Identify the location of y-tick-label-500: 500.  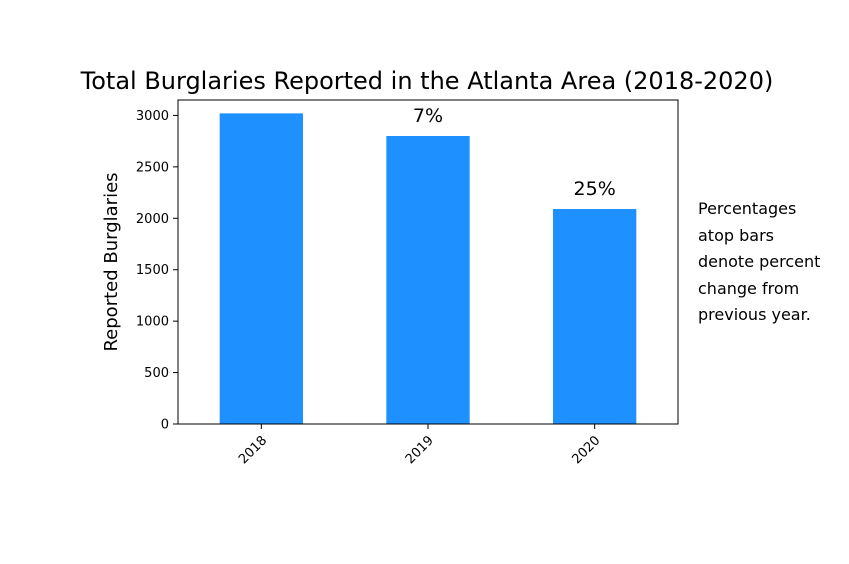
(156, 373).